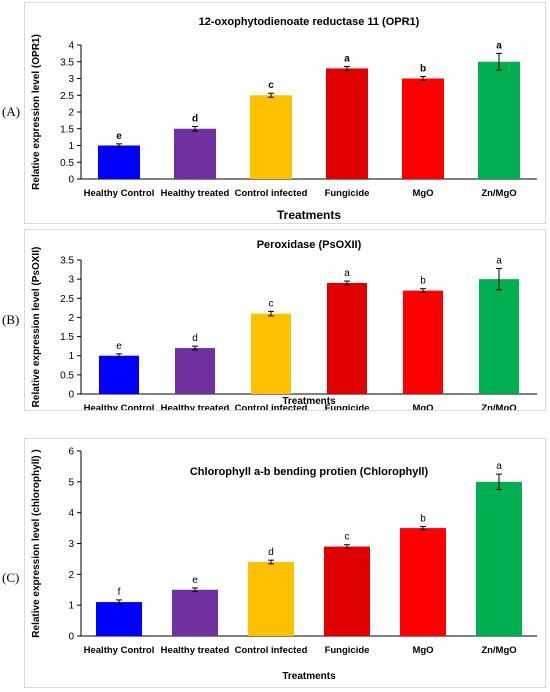 The image size is (550, 692). Describe the element at coordinates (309, 245) in the screenshot. I see `chart-title: Peroxidase (PsOXII)` at that location.